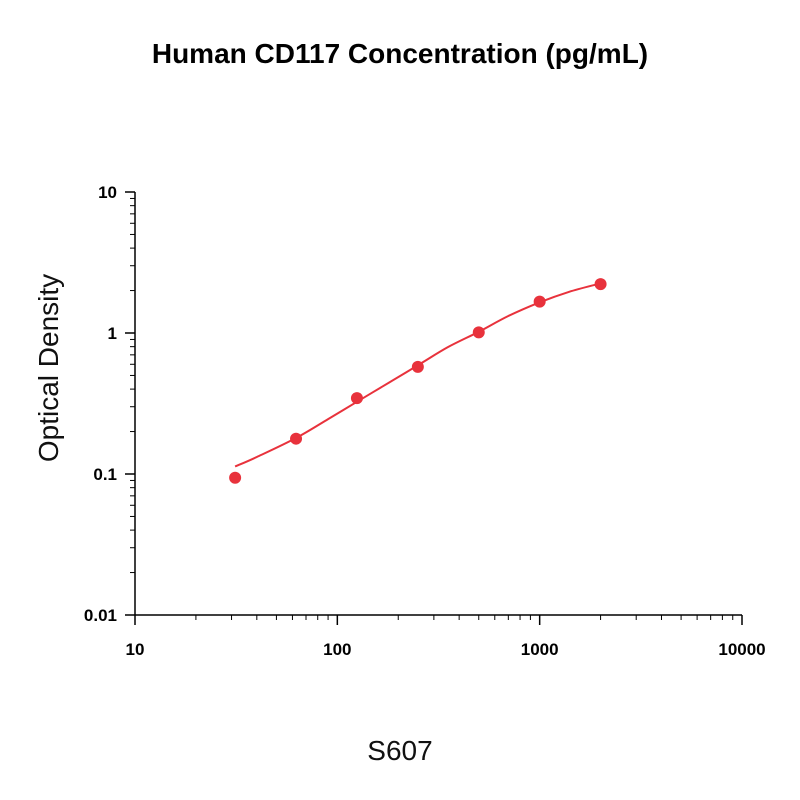  I want to click on data-points-layer, so click(418, 381).